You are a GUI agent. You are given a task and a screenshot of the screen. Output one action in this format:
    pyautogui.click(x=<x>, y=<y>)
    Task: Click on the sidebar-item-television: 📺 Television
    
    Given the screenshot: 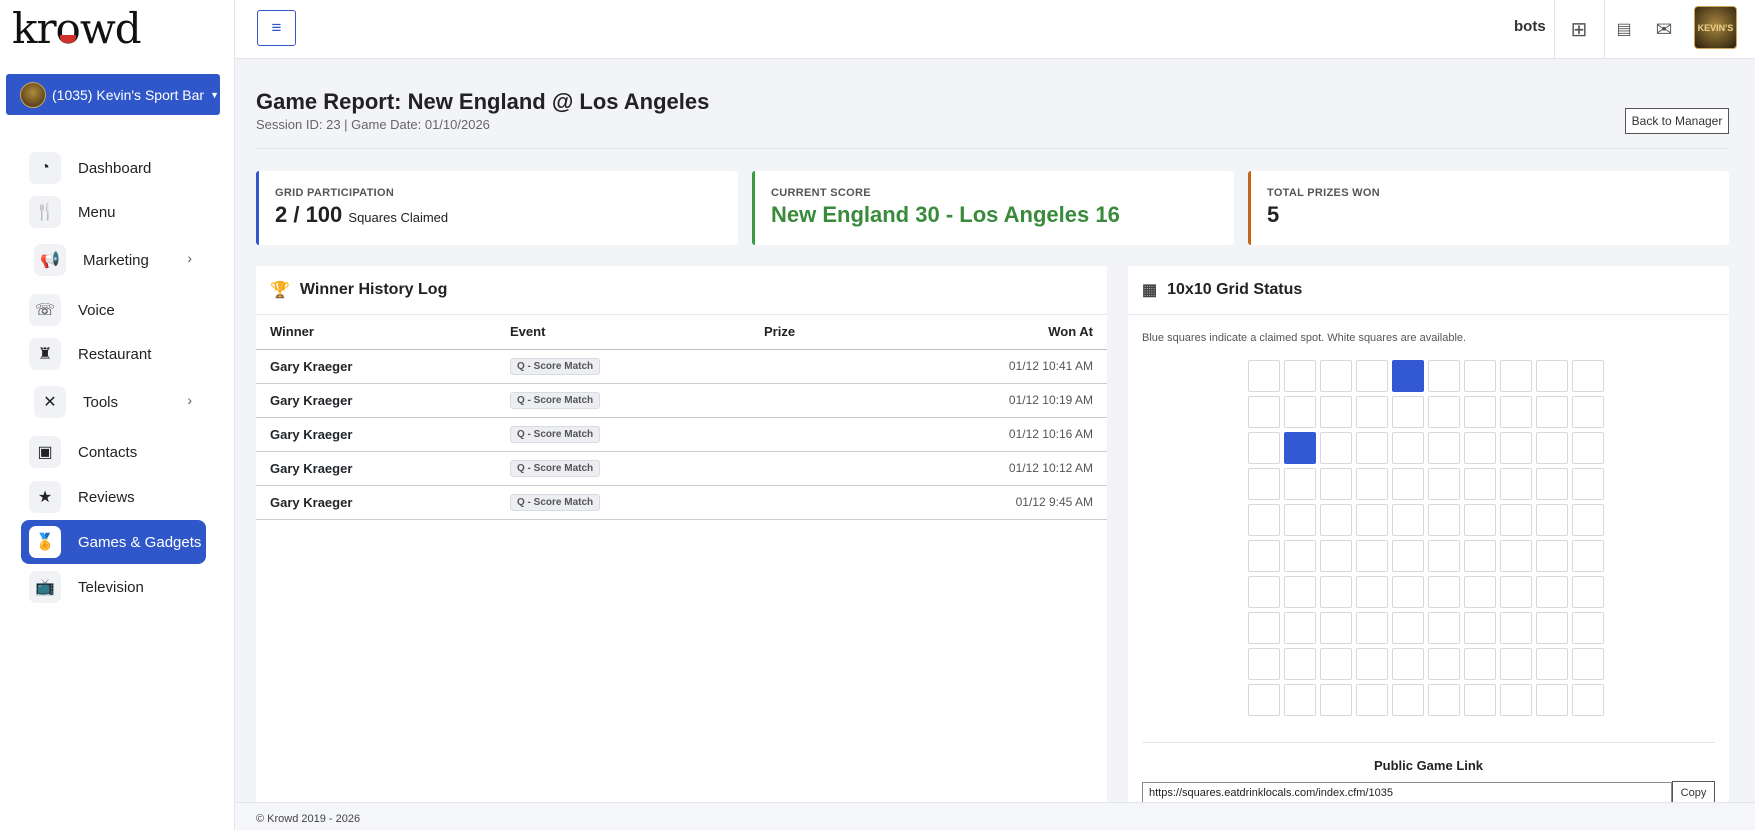 What is the action you would take?
    pyautogui.click(x=113, y=587)
    